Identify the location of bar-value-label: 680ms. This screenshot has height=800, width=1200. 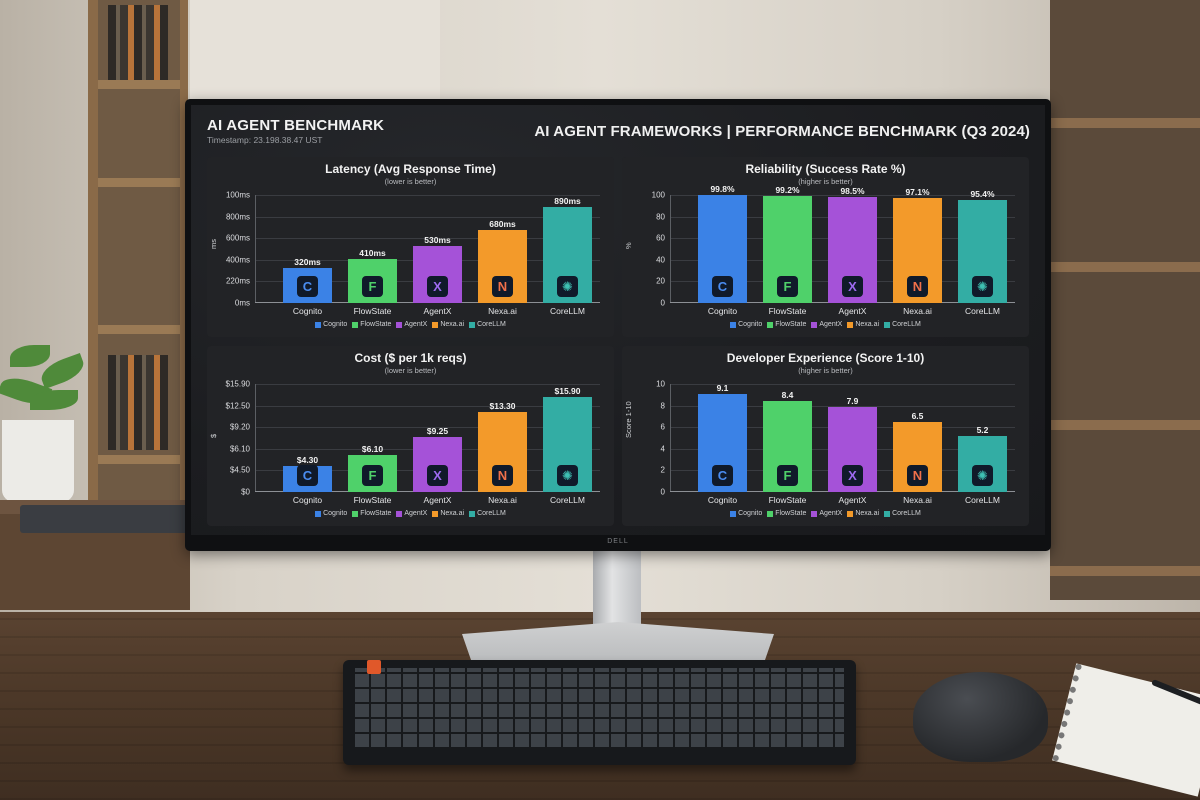
(502, 223).